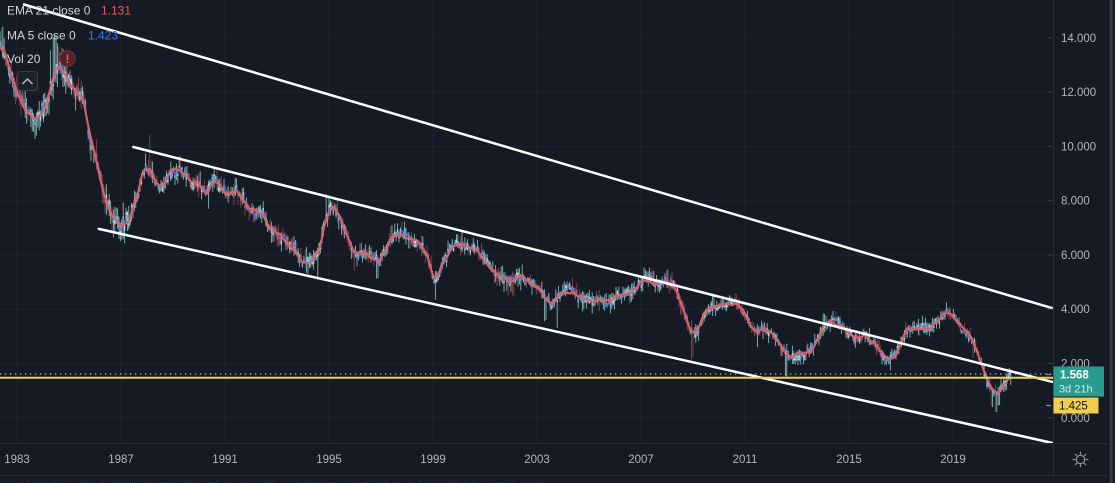 Image resolution: width=1115 pixels, height=483 pixels. I want to click on svg-text: 1983, so click(17, 460).